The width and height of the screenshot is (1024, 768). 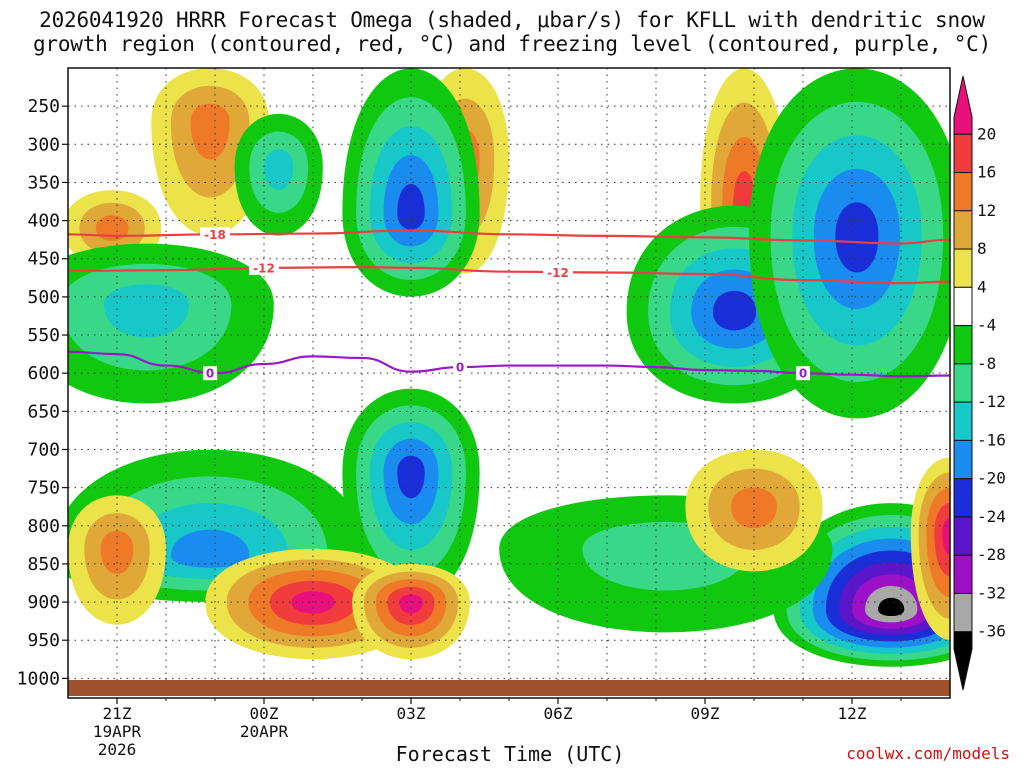 I want to click on colorbar-bottom-arrow, so click(x=963, y=661).